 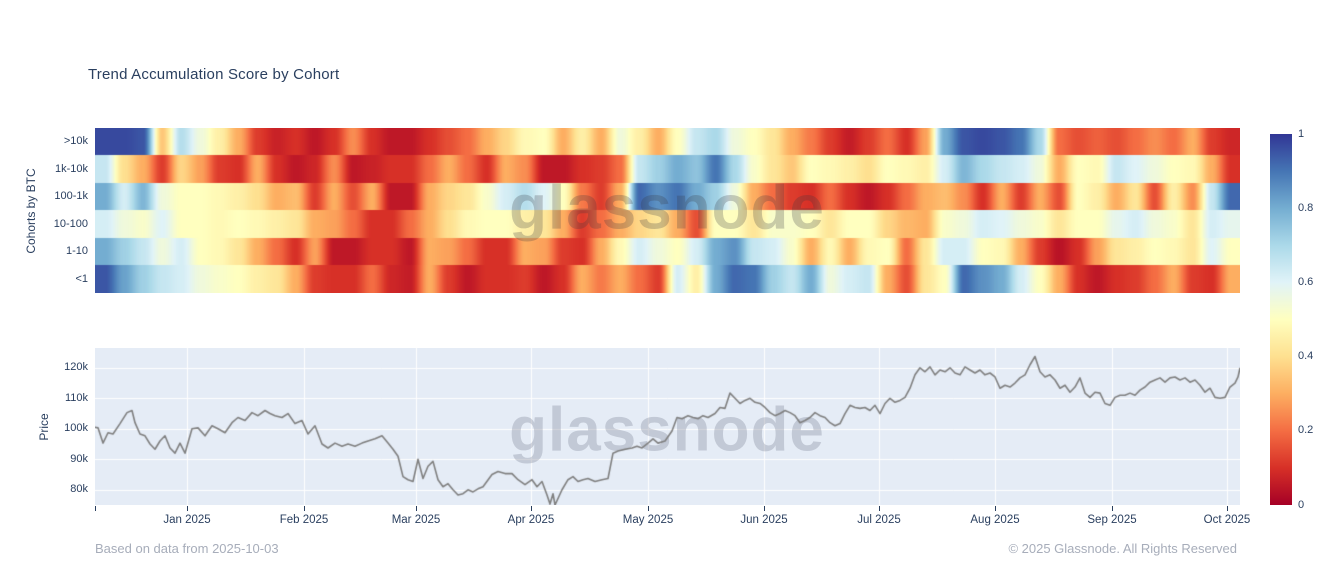 I want to click on cohort-tick-label: 100-1k, so click(x=71, y=196).